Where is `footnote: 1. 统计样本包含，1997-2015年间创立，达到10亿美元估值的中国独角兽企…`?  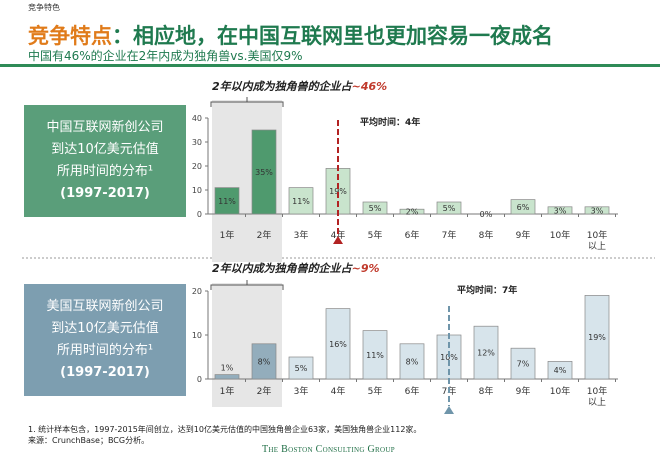
footnote: 1. 统计样本包含，1997-2015年间创立，达到10亿美元估值的中国独角兽企… is located at coordinates (225, 429).